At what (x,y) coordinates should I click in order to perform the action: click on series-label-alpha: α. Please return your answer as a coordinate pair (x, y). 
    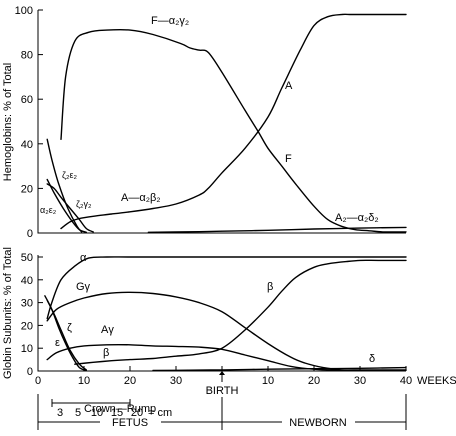
    Looking at the image, I should click on (83, 258).